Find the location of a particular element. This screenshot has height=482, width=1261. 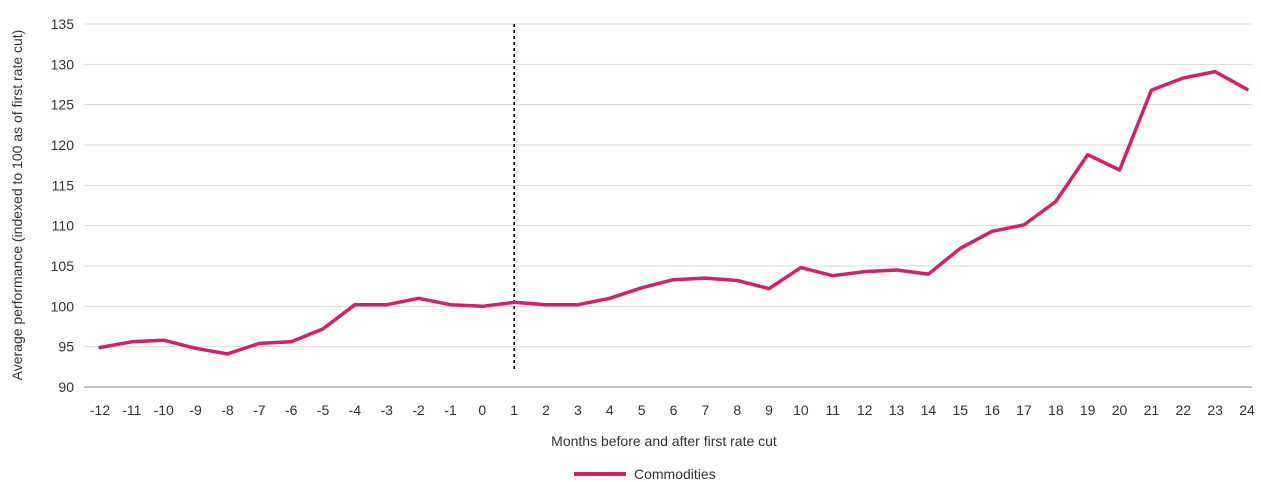

x-tick-label: 2 is located at coordinates (546, 410).